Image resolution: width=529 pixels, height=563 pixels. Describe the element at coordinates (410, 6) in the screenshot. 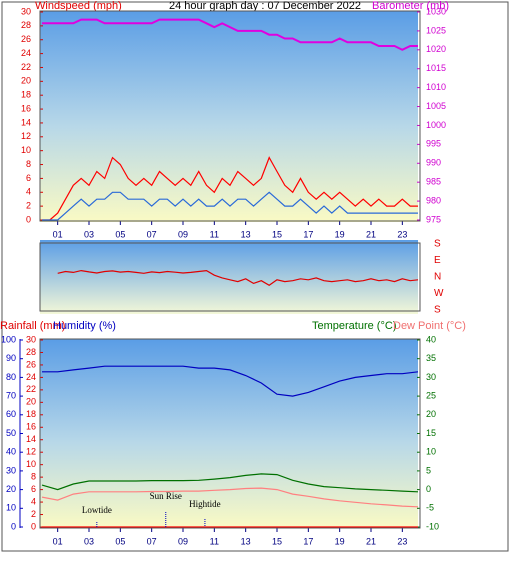

I see `axis-label: Barometer (mb)` at that location.